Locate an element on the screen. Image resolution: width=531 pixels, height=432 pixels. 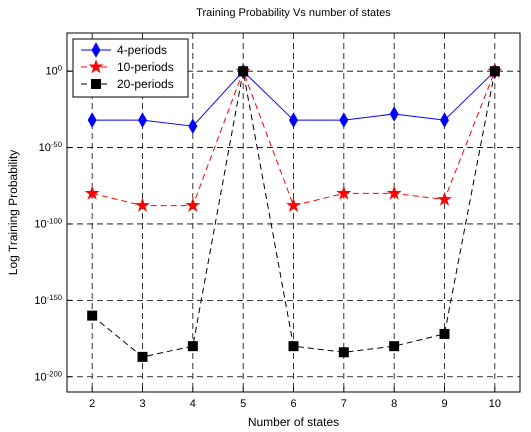
legend-label: 4-periods is located at coordinates (142, 50).